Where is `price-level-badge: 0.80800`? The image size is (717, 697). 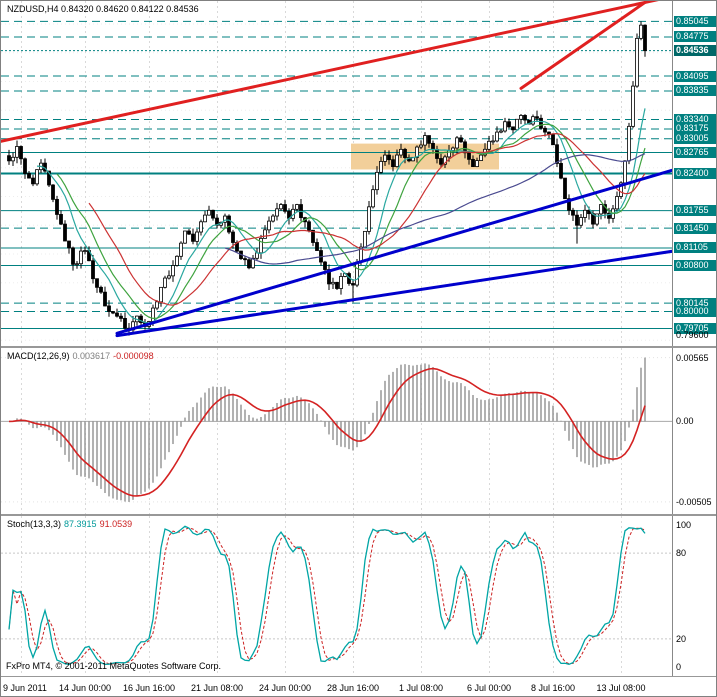 price-level-badge: 0.80800 is located at coordinates (695, 265).